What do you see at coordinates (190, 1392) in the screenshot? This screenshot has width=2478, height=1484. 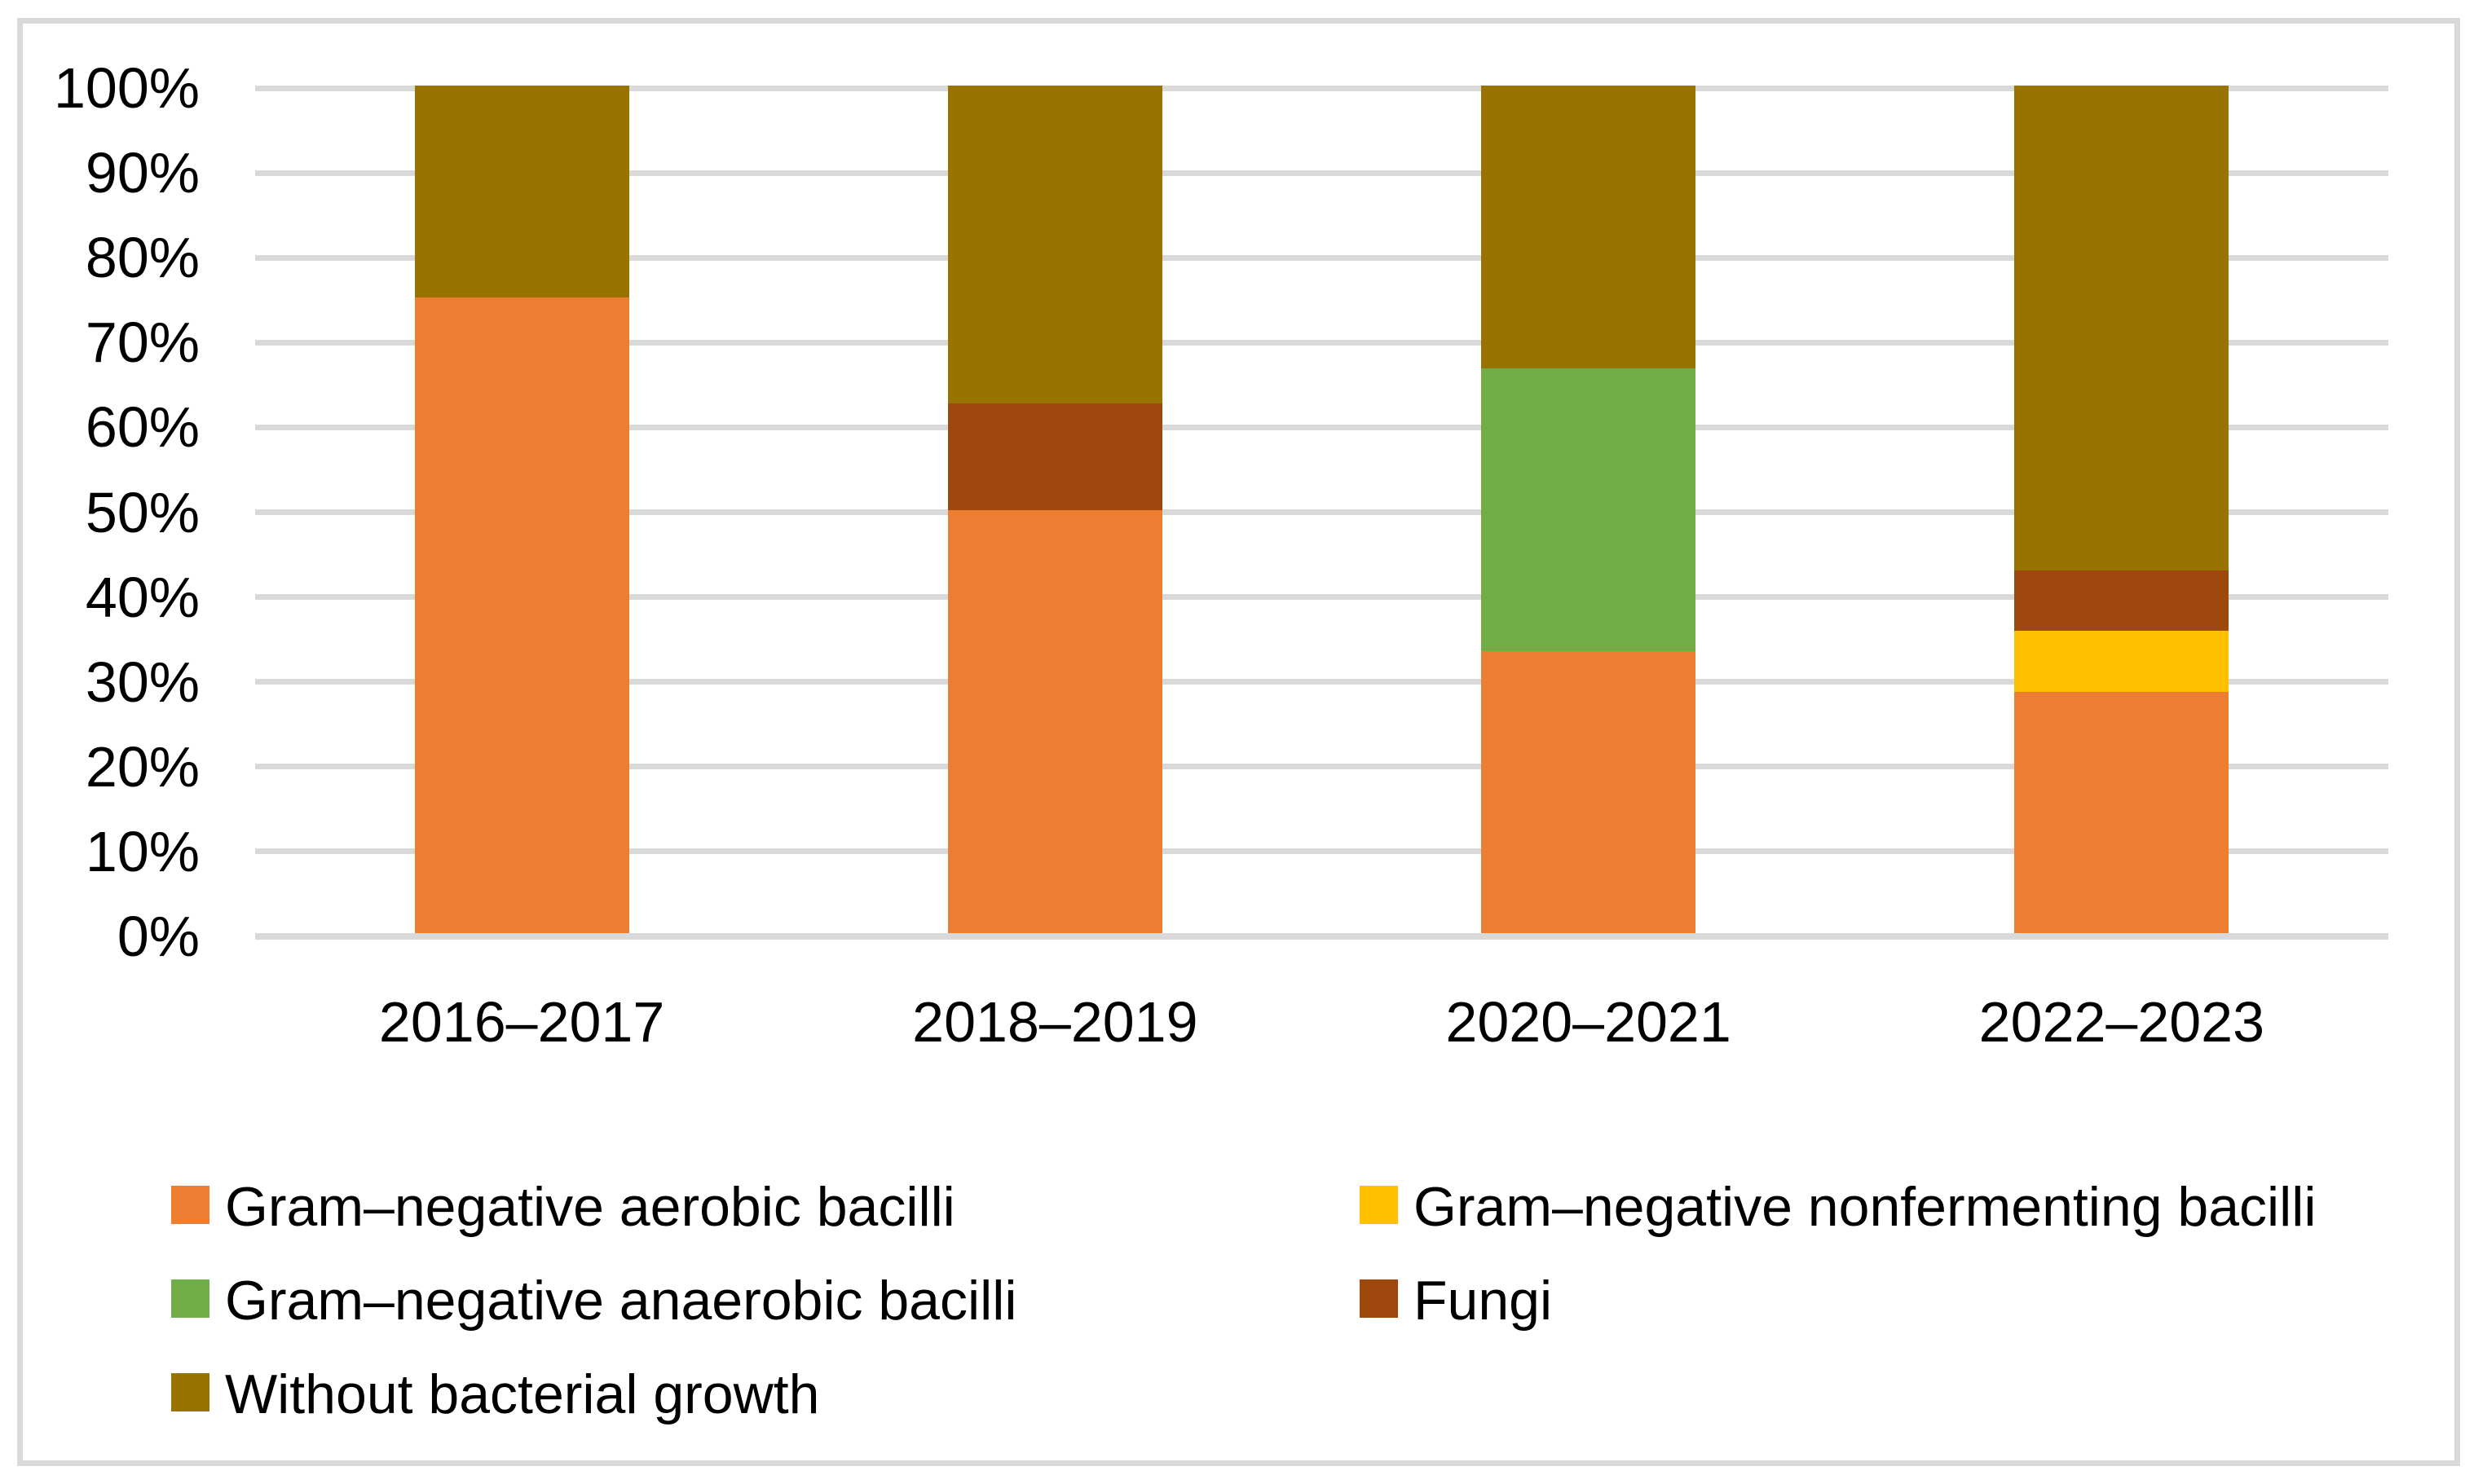 I see `legend-swatch-olive` at bounding box center [190, 1392].